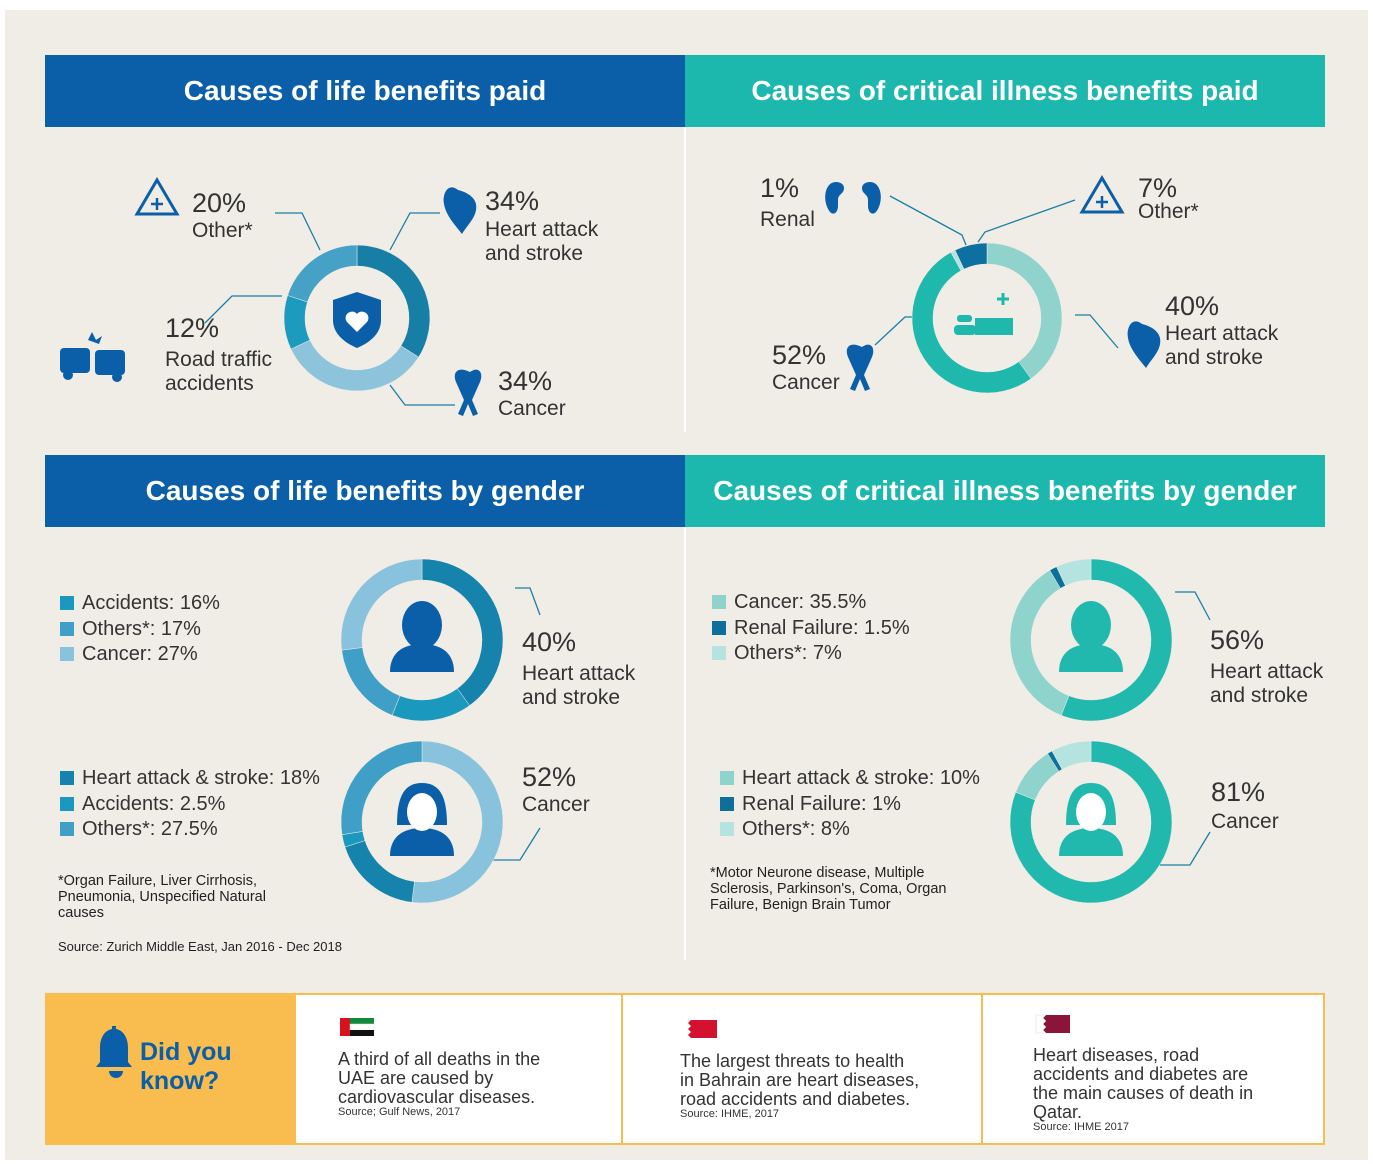  Describe the element at coordinates (1158, 188) in the screenshot. I see `percent-label: 7%` at that location.